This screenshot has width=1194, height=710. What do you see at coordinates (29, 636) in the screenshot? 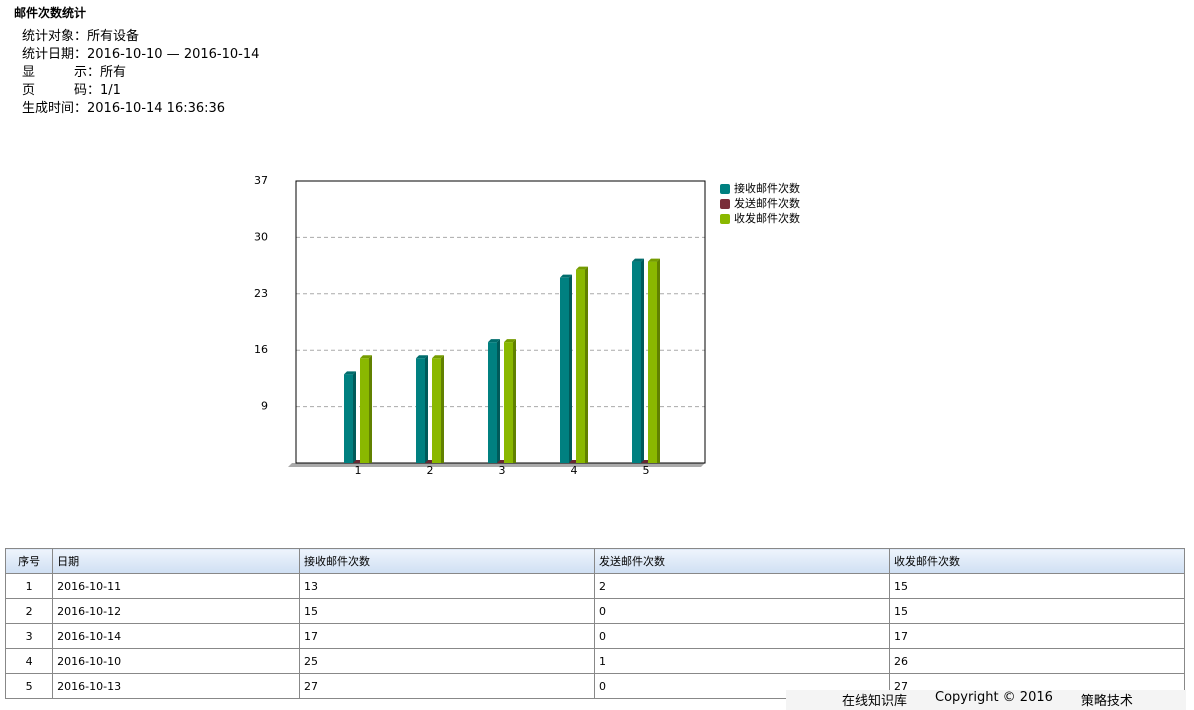
I see `table-cell: 3` at bounding box center [29, 636].